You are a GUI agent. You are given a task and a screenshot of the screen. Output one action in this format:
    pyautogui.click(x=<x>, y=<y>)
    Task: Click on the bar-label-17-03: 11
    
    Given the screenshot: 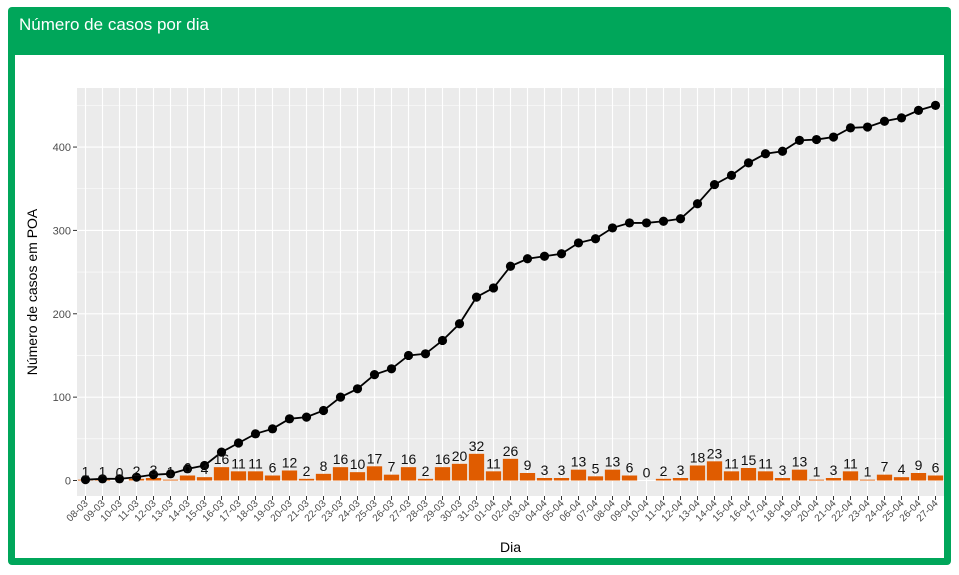 What is the action you would take?
    pyautogui.click(x=238, y=463)
    